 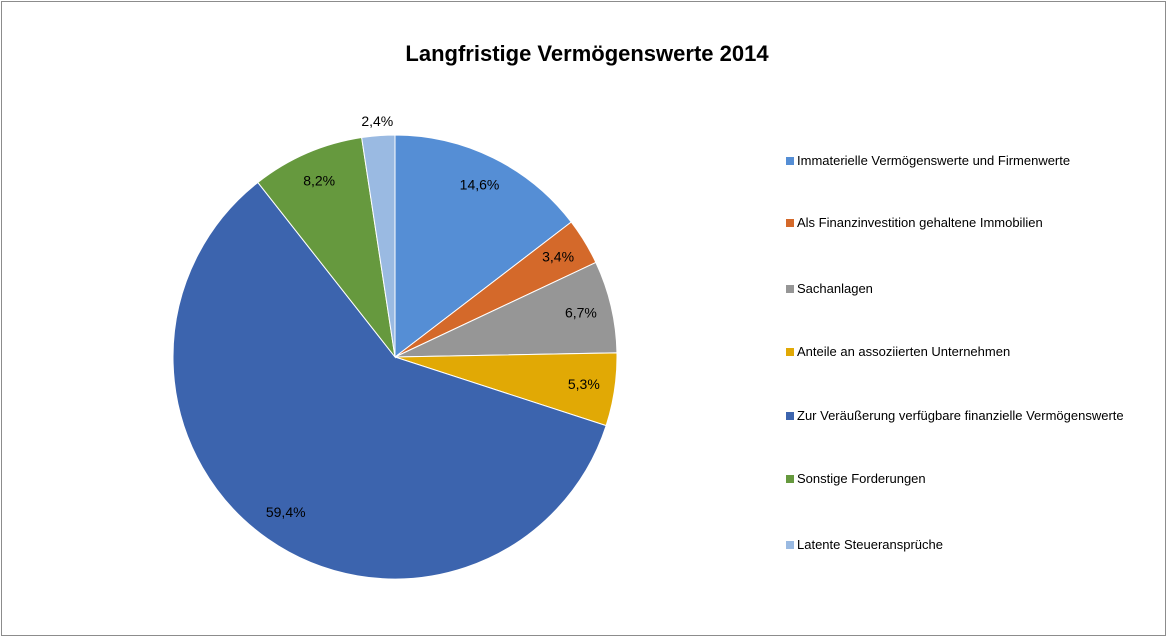 What do you see at coordinates (319, 180) in the screenshot?
I see `data-label: 8,2%` at bounding box center [319, 180].